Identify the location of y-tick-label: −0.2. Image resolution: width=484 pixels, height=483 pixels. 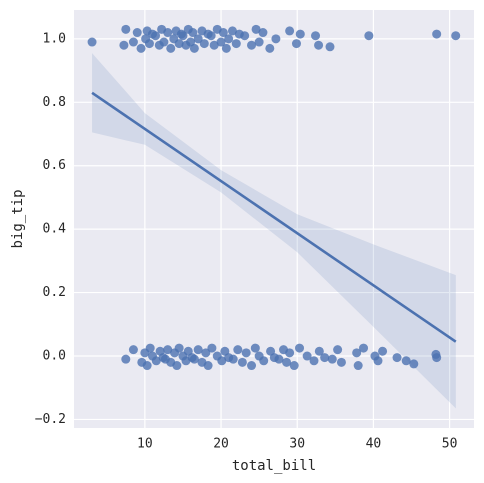
(50, 419).